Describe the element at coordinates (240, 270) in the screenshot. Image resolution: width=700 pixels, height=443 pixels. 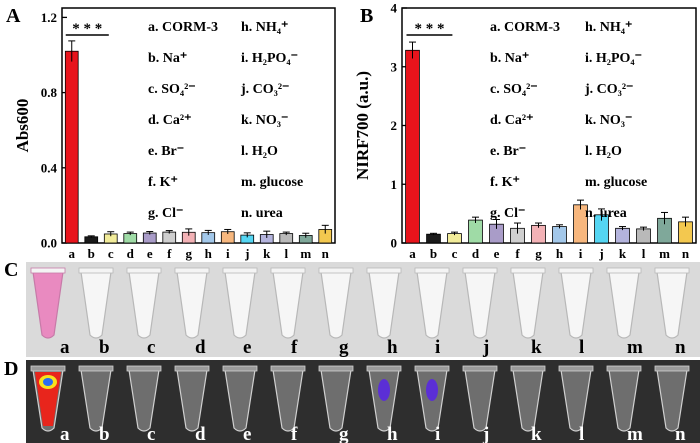
I see `photo-c-tube-rim-e` at that location.